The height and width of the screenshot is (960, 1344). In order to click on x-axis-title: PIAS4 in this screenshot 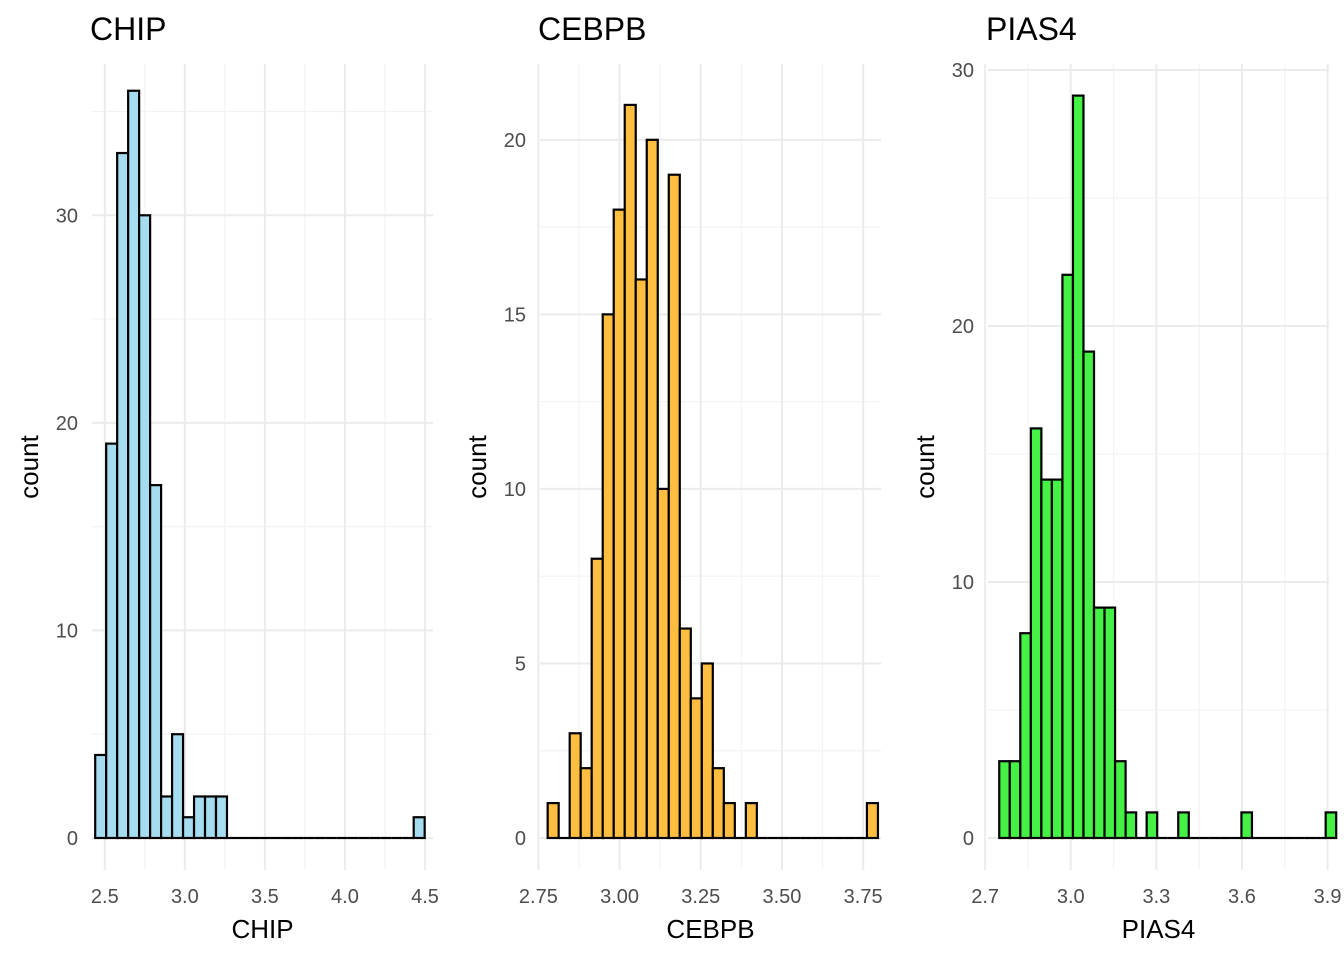, I will do `click(1159, 929)`.